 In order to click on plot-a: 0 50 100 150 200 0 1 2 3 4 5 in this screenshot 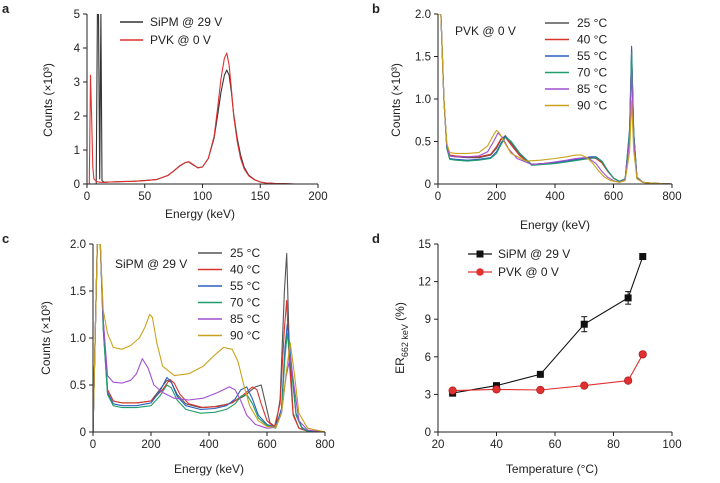, I will do `click(201, 106)`.